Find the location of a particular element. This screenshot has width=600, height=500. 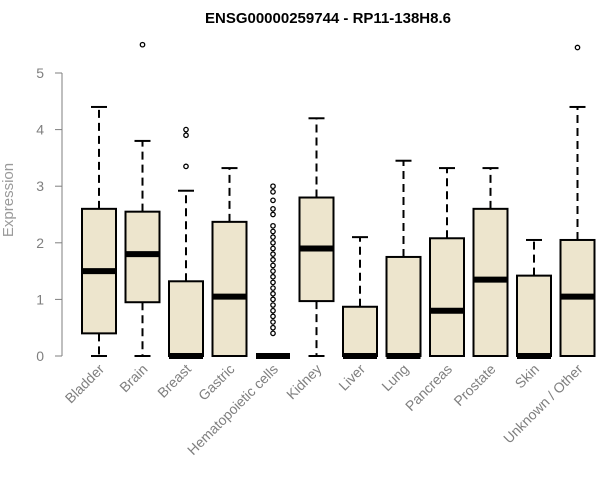

box-breast is located at coordinates (186, 242).